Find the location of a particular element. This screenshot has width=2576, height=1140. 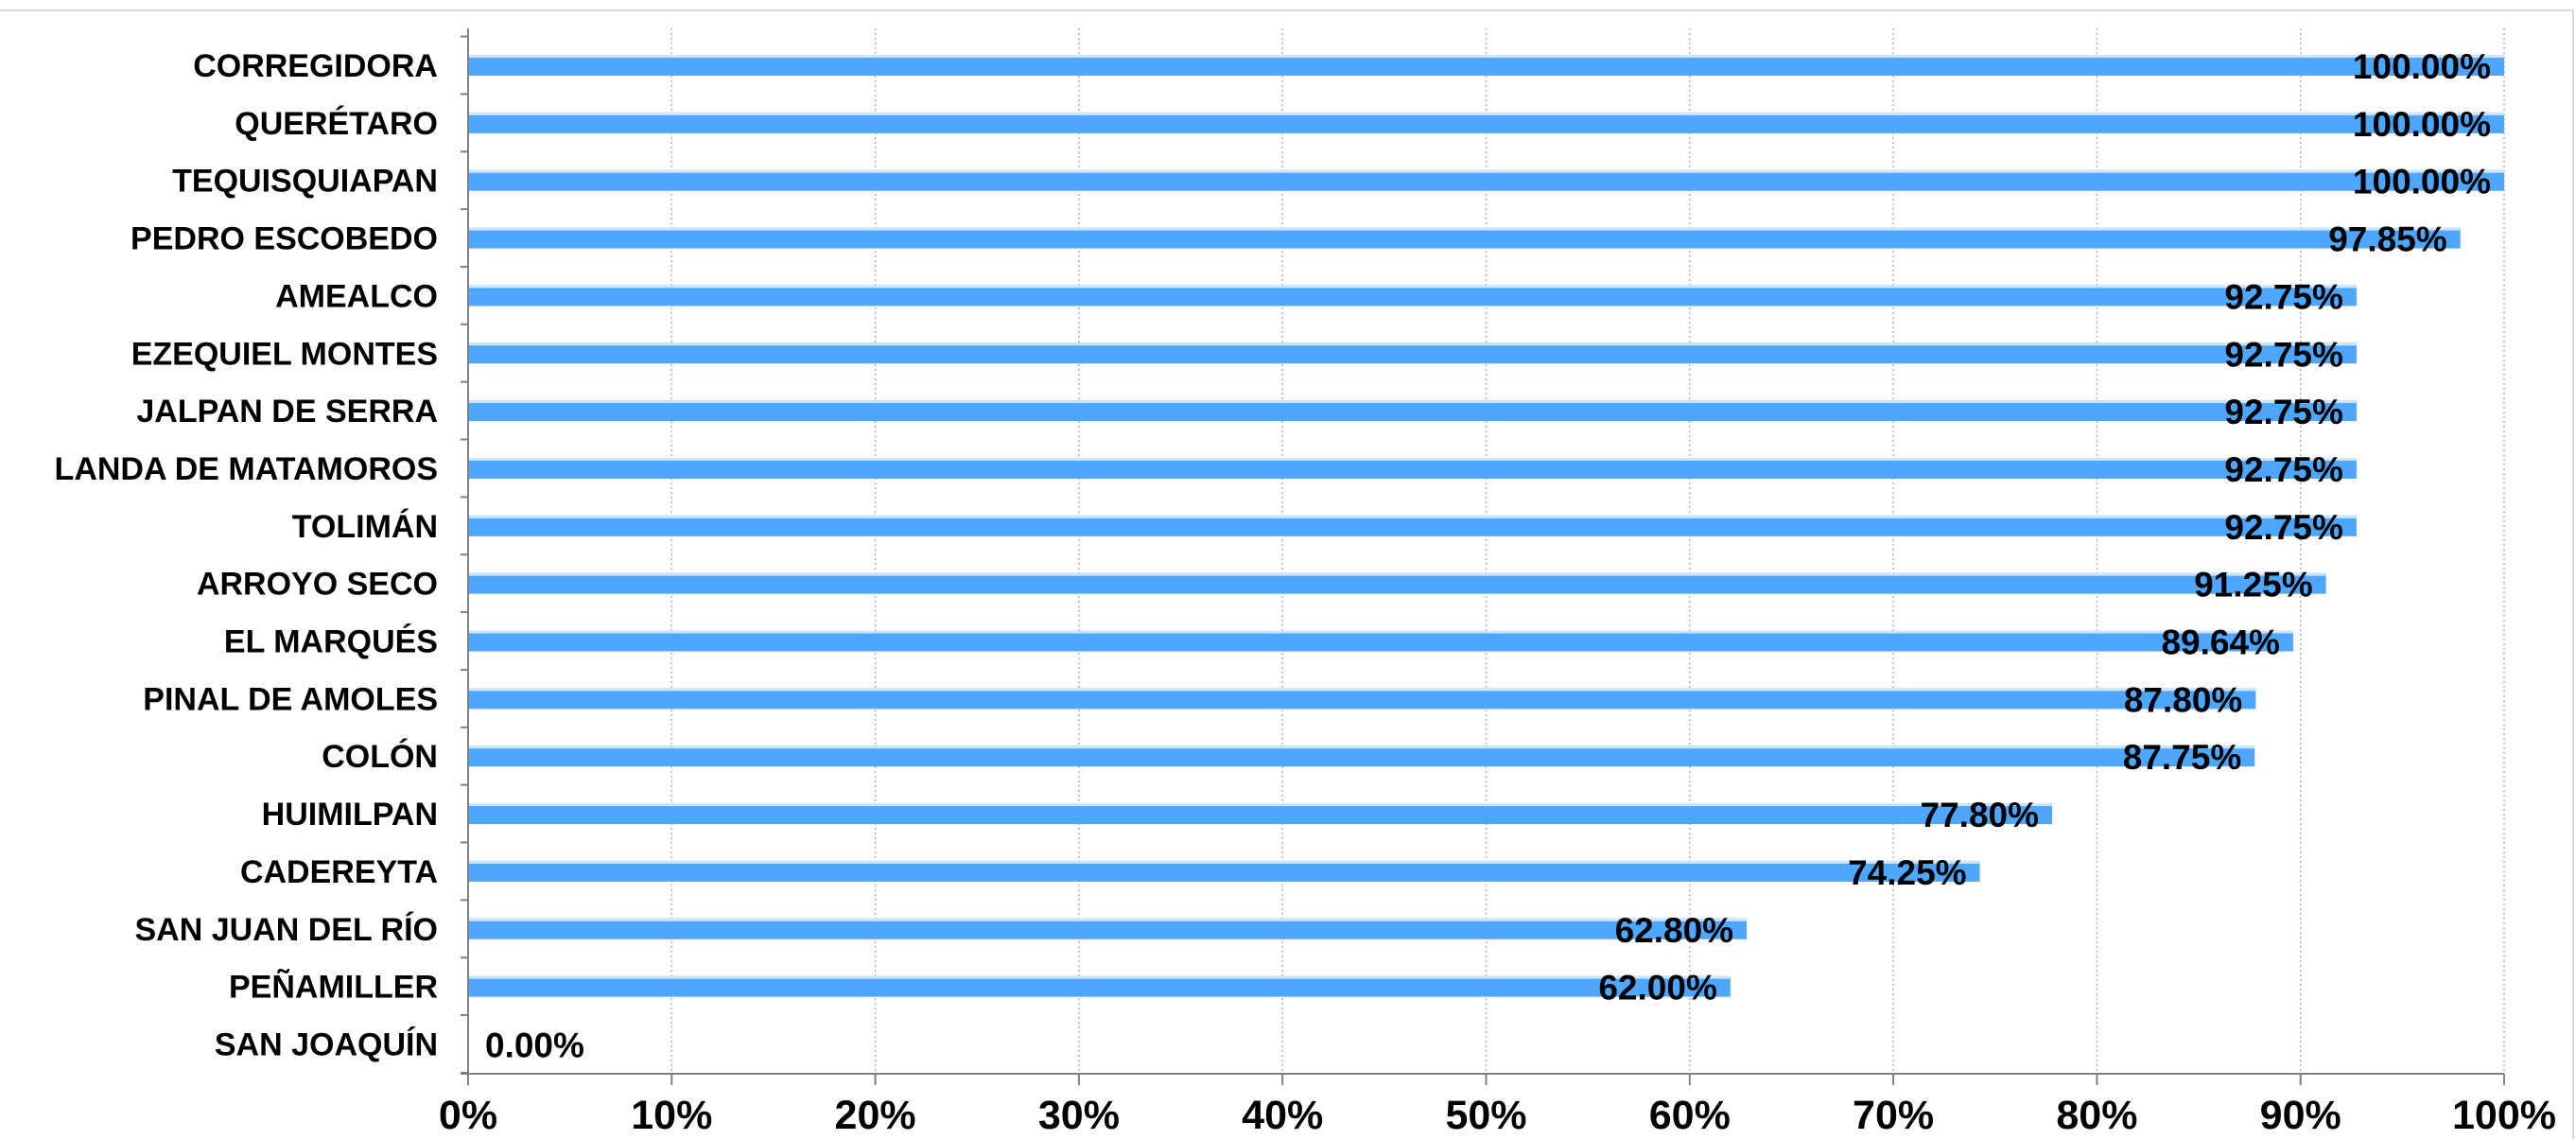

bar-landa-de-matamoros is located at coordinates (1412, 468).